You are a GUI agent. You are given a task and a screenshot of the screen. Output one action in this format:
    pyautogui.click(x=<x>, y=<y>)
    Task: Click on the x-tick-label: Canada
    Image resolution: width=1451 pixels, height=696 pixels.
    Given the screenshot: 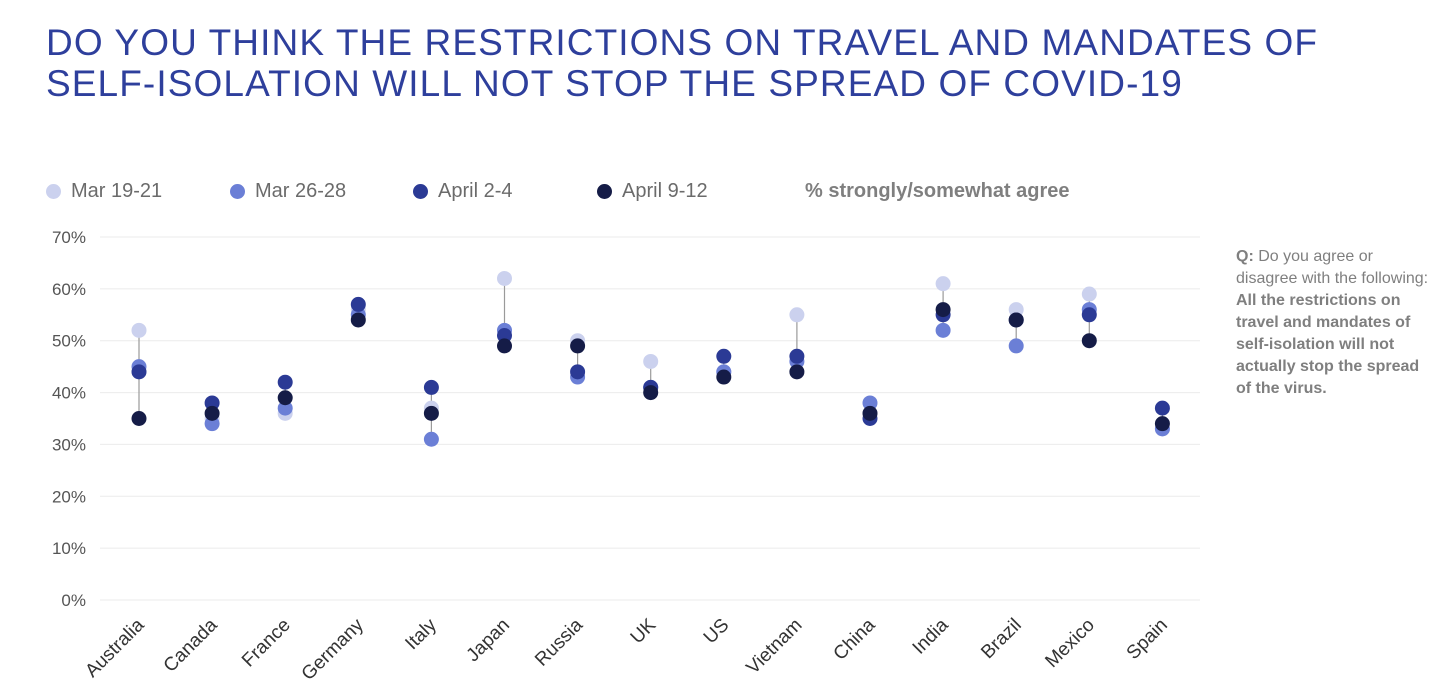 What is the action you would take?
    pyautogui.click(x=191, y=645)
    